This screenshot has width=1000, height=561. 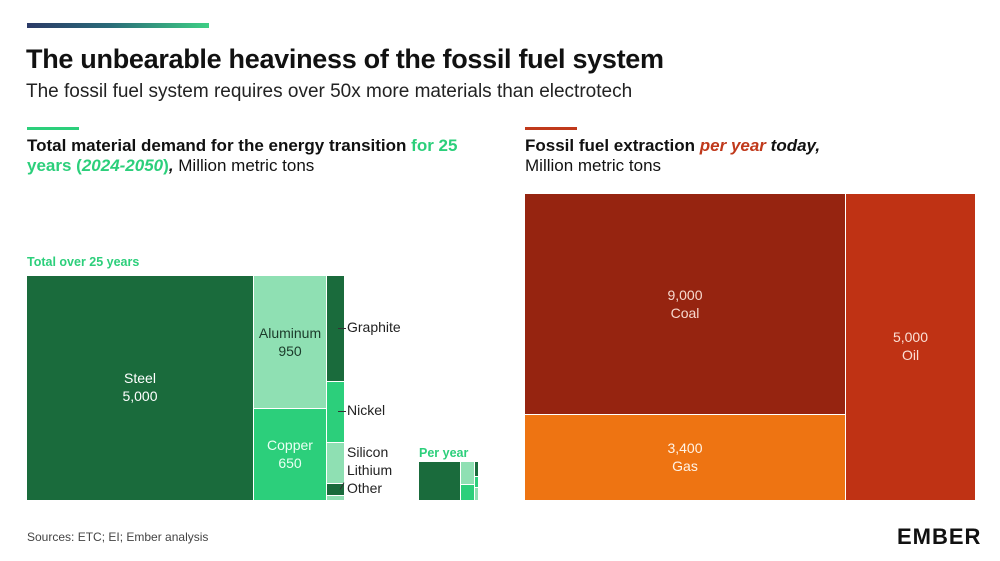 What do you see at coordinates (439, 481) in the screenshot?
I see `peryear-cell-steel` at bounding box center [439, 481].